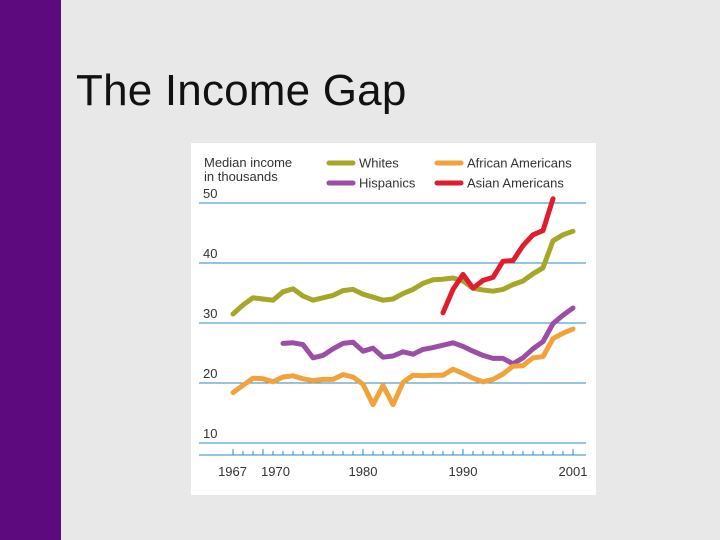 Image resolution: width=720 pixels, height=540 pixels. What do you see at coordinates (393, 464) in the screenshot?
I see `x-axis: 1967 1970 1980 1990 2001` at bounding box center [393, 464].